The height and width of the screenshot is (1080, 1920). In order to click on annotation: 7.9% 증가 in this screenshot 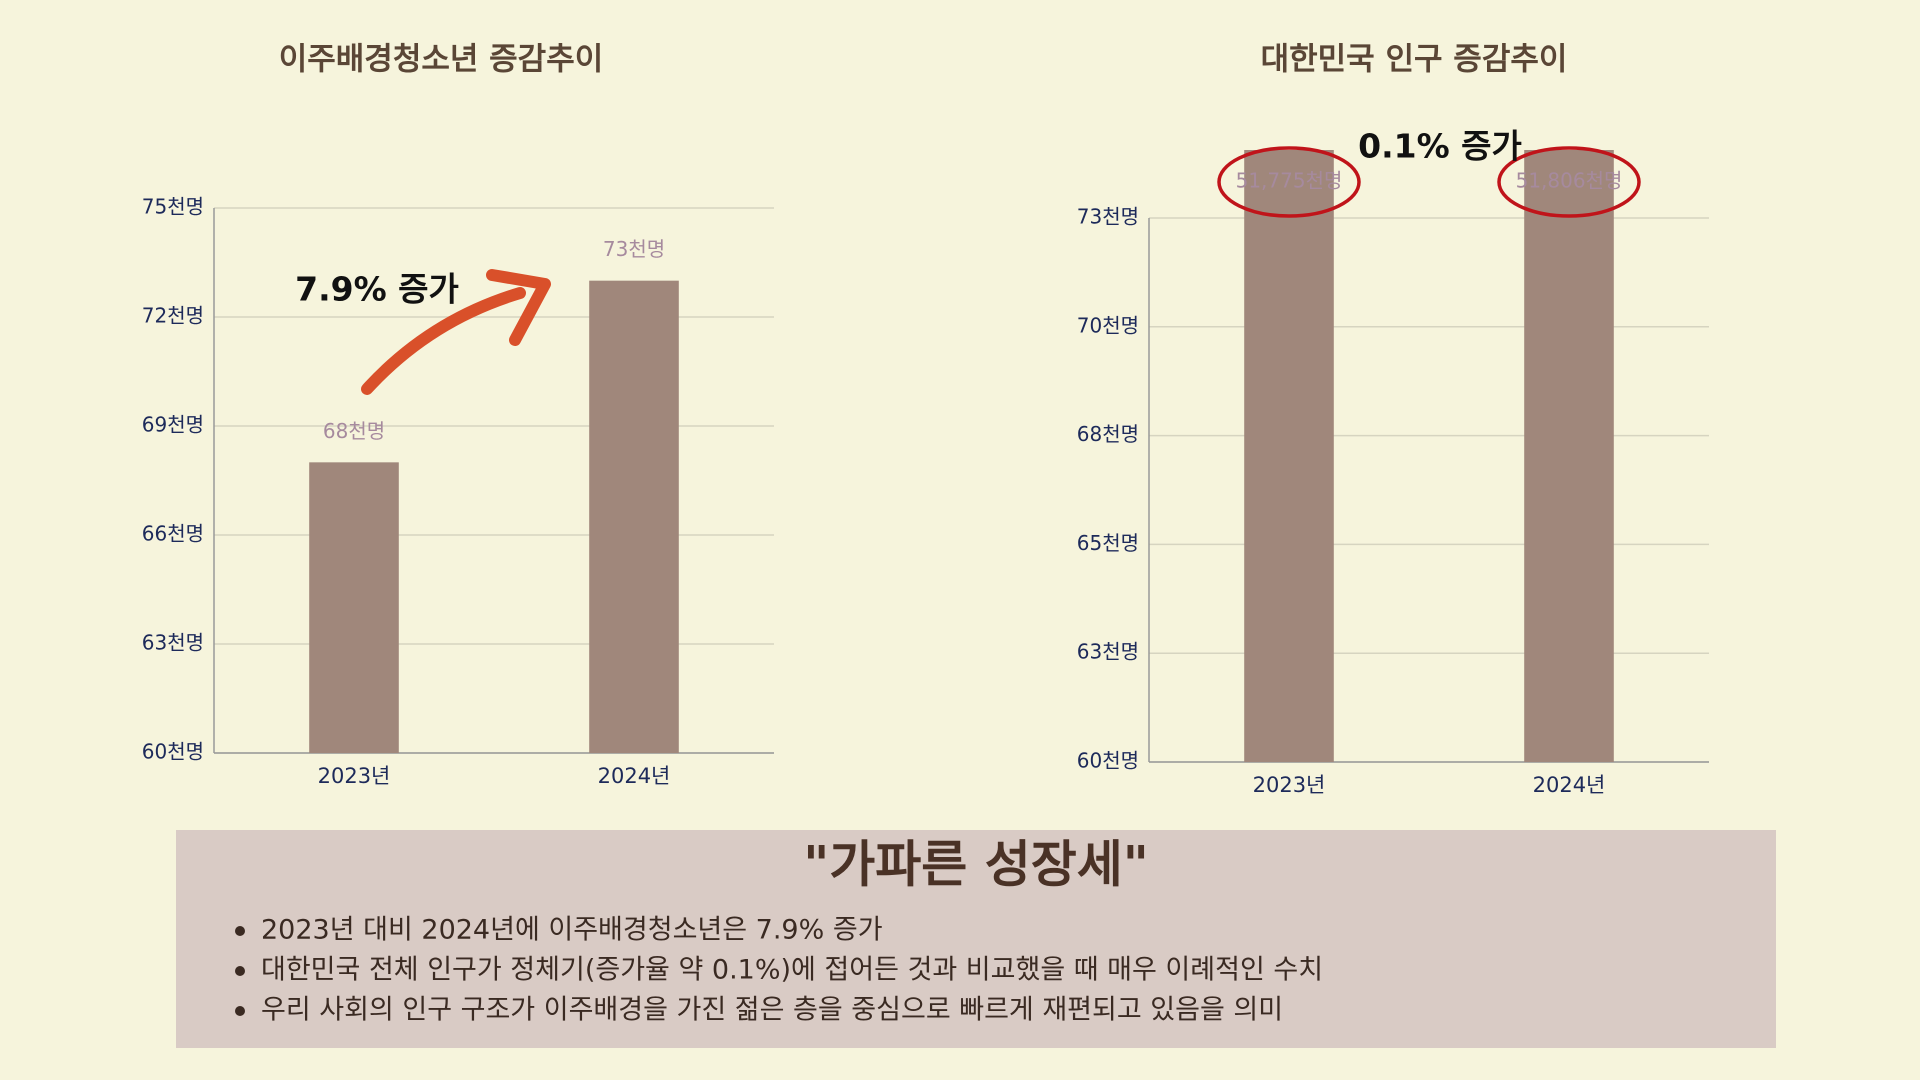, I will do `click(377, 289)`.